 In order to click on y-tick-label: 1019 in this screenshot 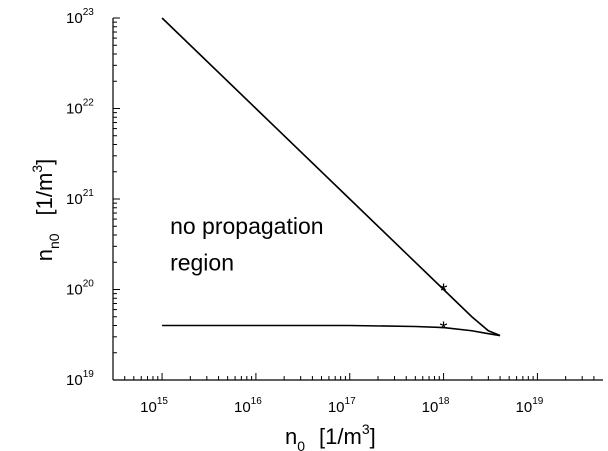, I will do `click(80, 379)`.